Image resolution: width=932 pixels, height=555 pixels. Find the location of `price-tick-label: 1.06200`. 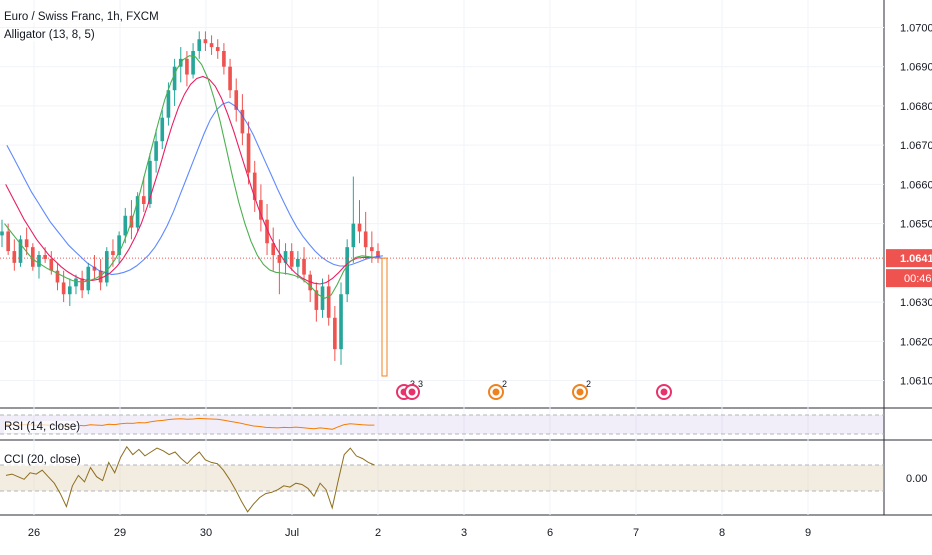

price-tick-label: 1.06200 is located at coordinates (916, 342).